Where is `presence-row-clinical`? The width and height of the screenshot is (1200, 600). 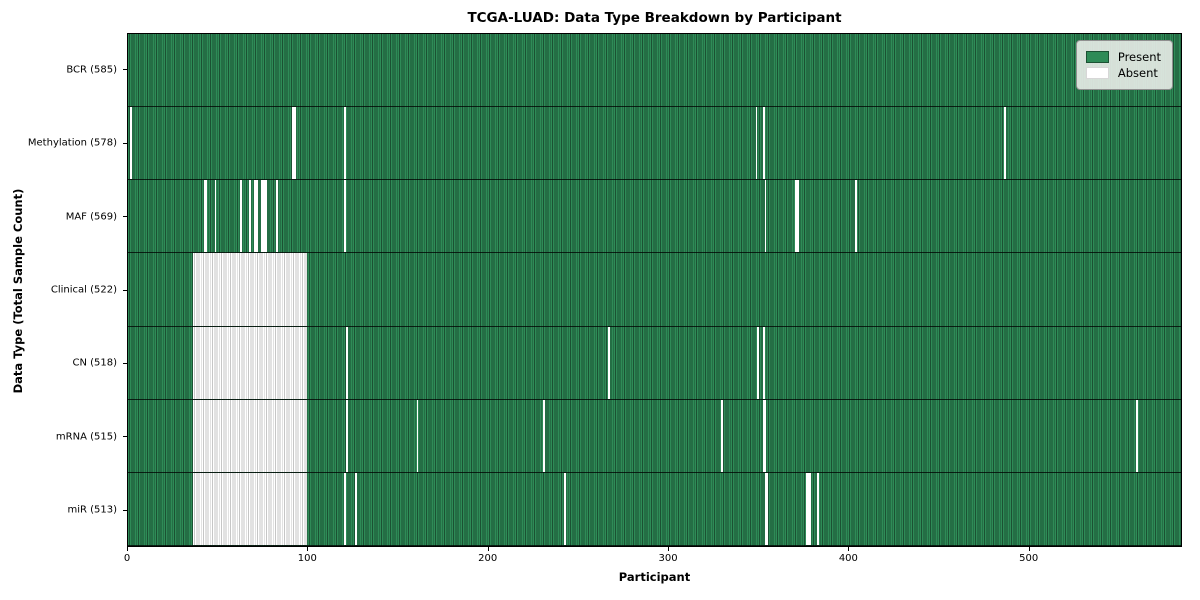
presence-row-clinical is located at coordinates (654, 290).